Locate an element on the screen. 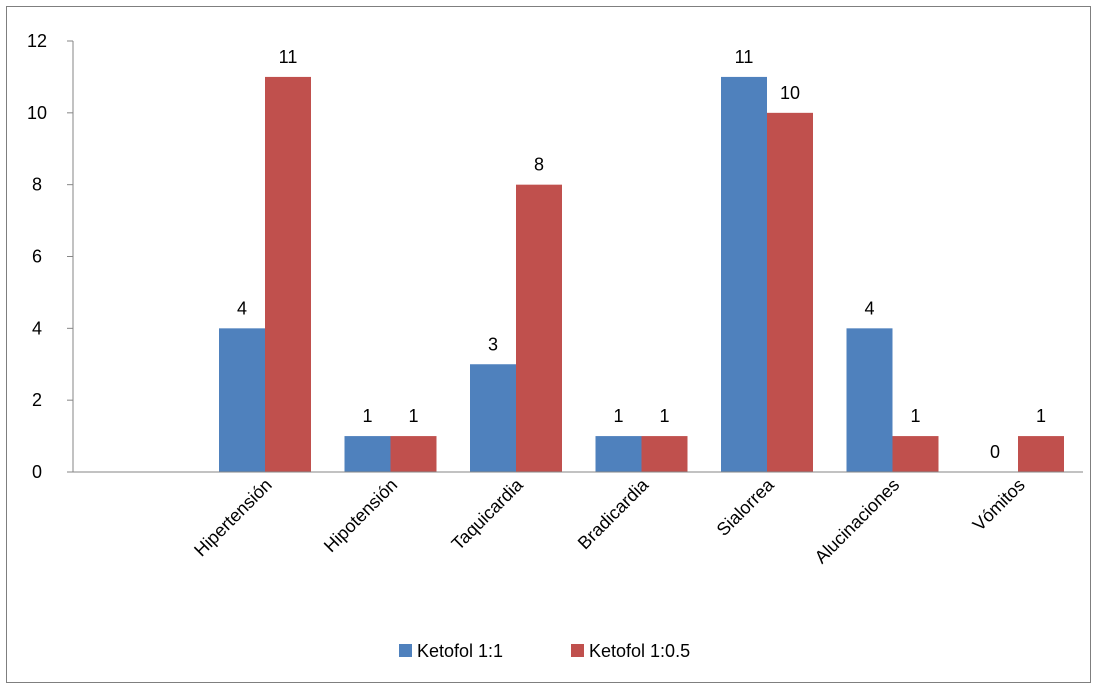 The image size is (1098, 689). x-category-label: Alucinaciones is located at coordinates (857, 521).